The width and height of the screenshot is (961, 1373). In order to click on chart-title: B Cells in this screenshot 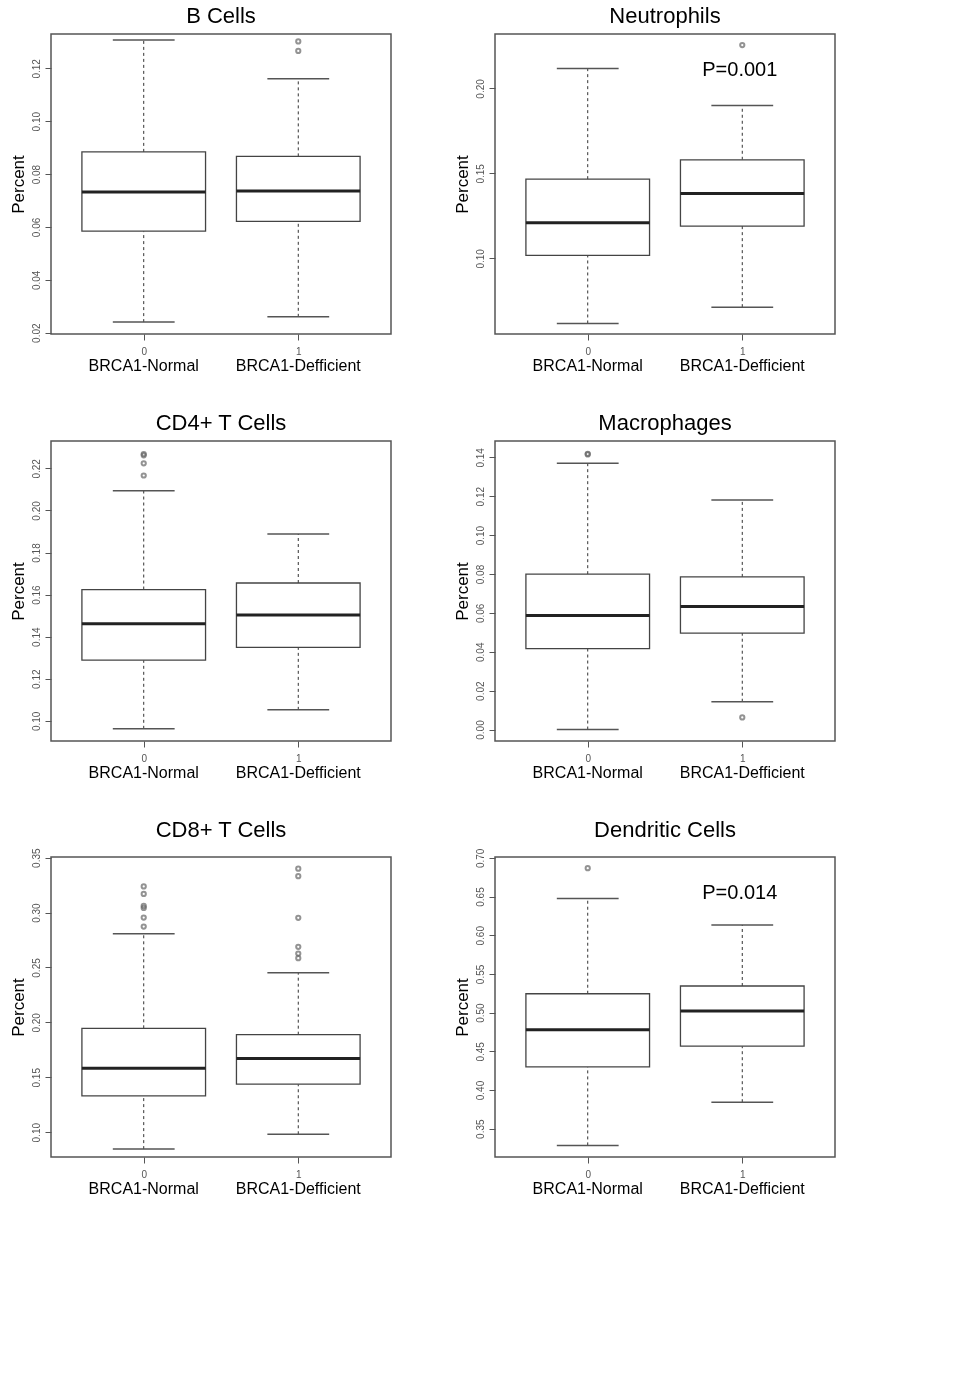, I will do `click(221, 15)`.